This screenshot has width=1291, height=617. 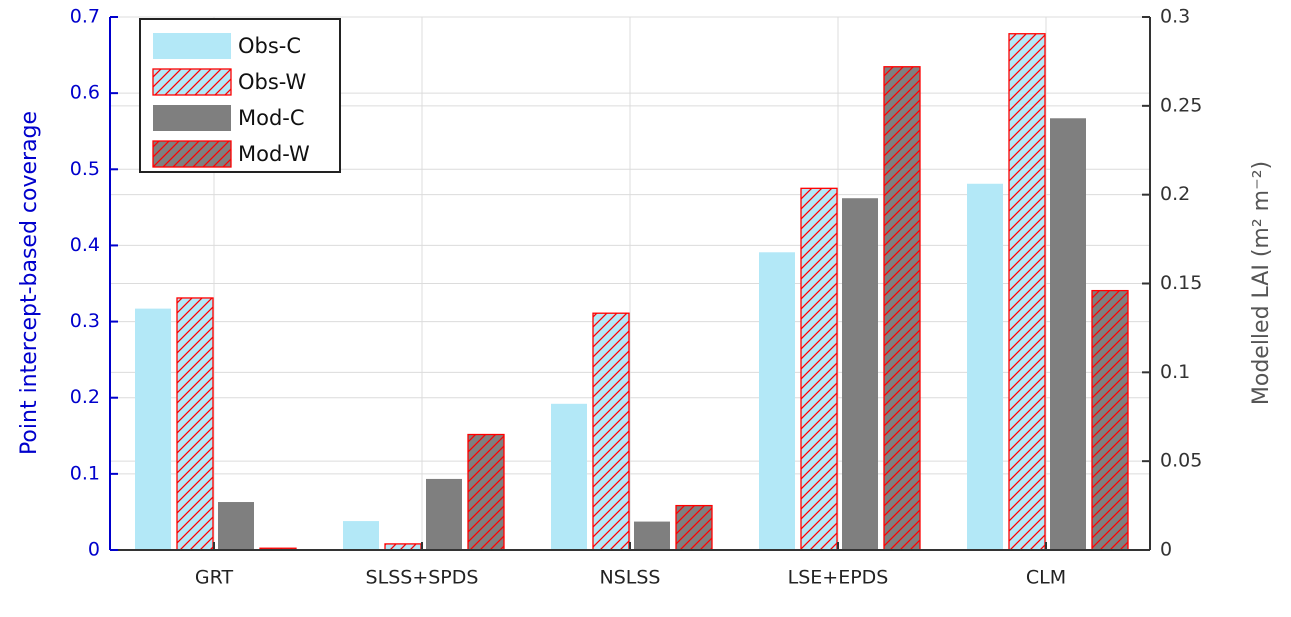 I want to click on y2-tick-label: 0.1, so click(x=1175, y=372).